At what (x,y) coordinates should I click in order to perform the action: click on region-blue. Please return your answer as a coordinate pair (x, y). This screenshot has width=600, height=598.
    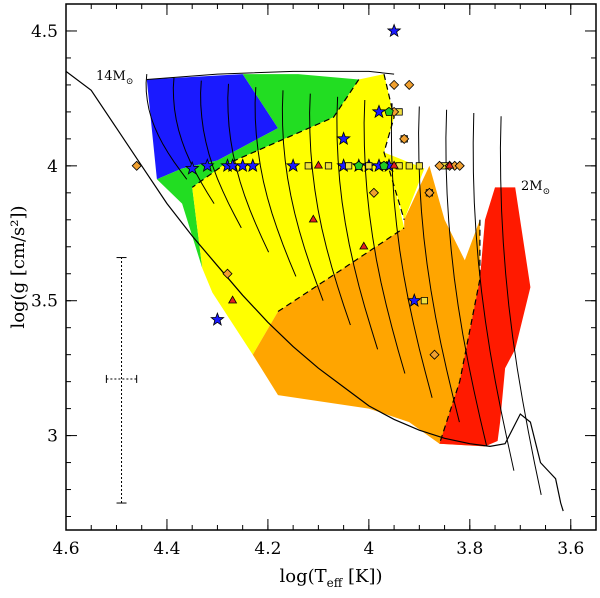
    Looking at the image, I should click on (212, 127).